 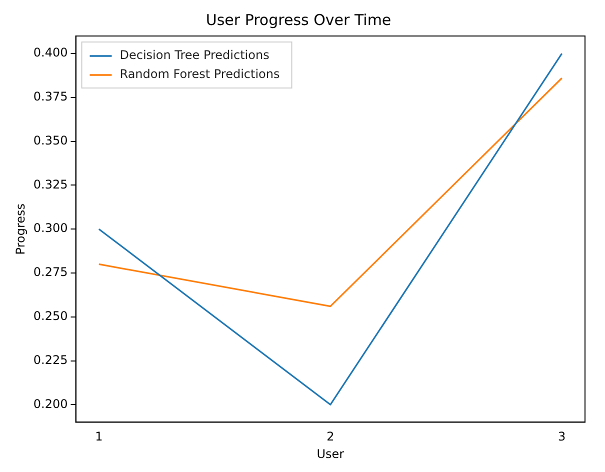 I want to click on y-axis-title: Progress, so click(x=20, y=229).